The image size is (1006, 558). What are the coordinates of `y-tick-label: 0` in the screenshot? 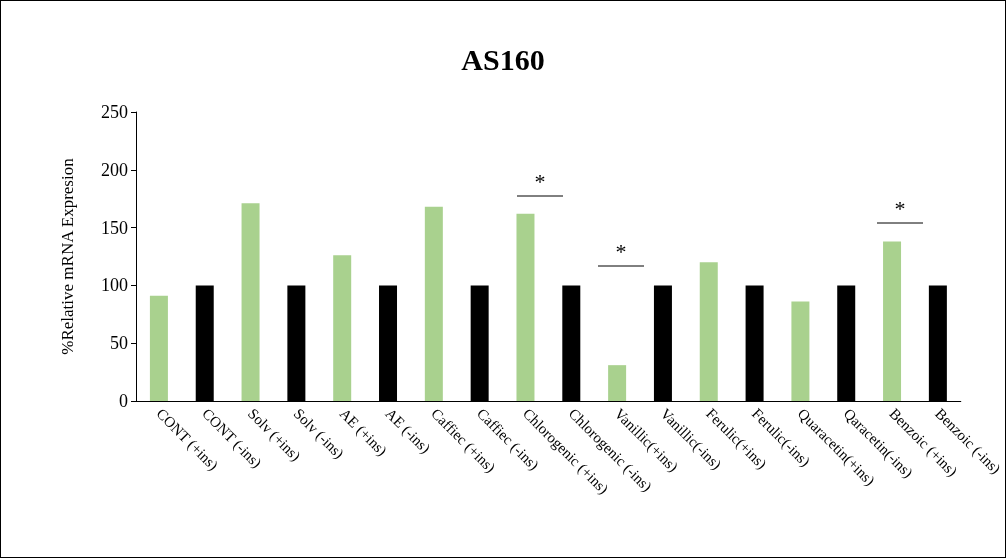 It's located at (123, 401).